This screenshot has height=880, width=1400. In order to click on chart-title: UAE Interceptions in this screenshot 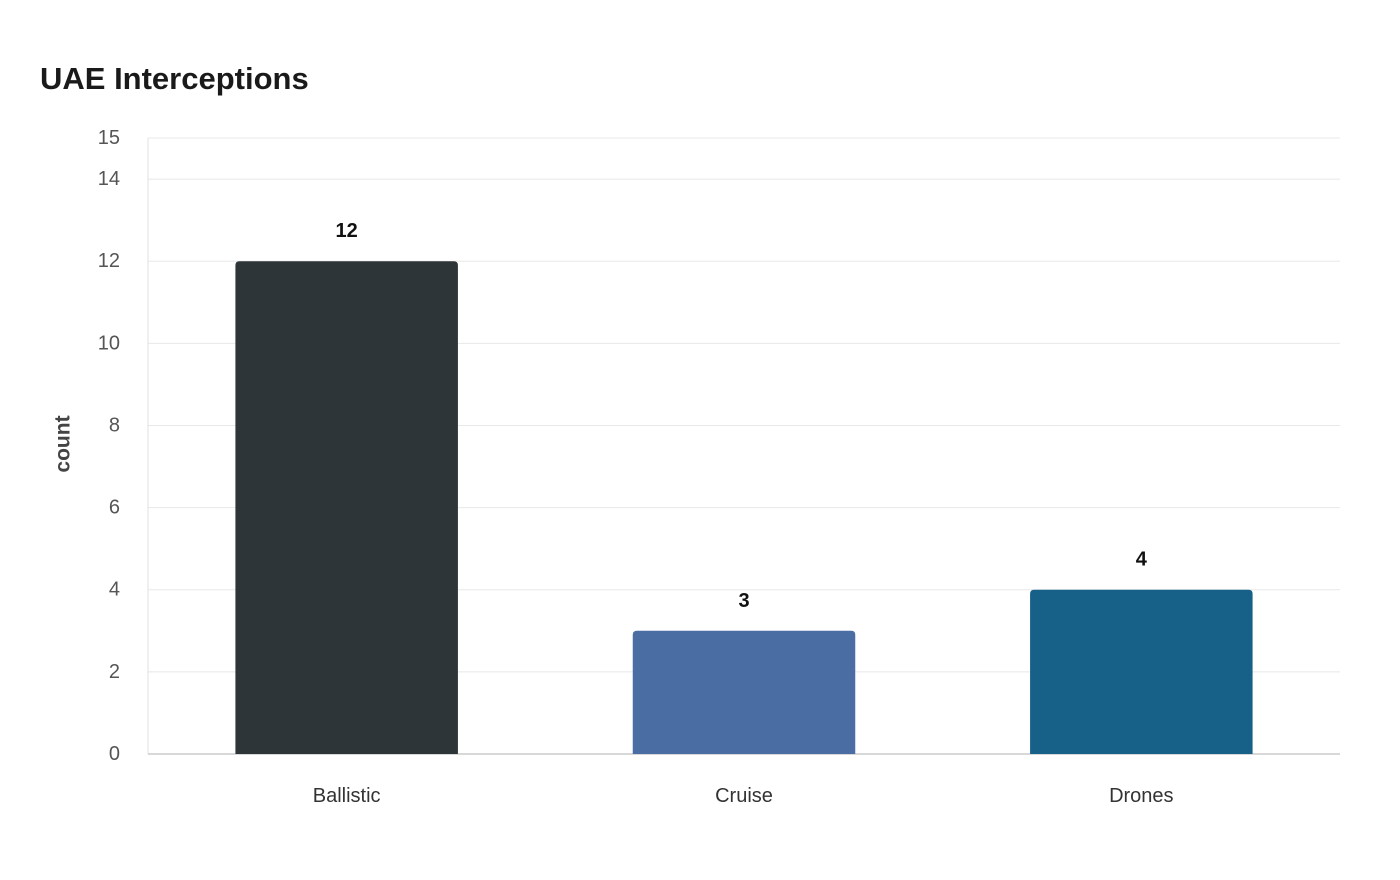, I will do `click(174, 78)`.